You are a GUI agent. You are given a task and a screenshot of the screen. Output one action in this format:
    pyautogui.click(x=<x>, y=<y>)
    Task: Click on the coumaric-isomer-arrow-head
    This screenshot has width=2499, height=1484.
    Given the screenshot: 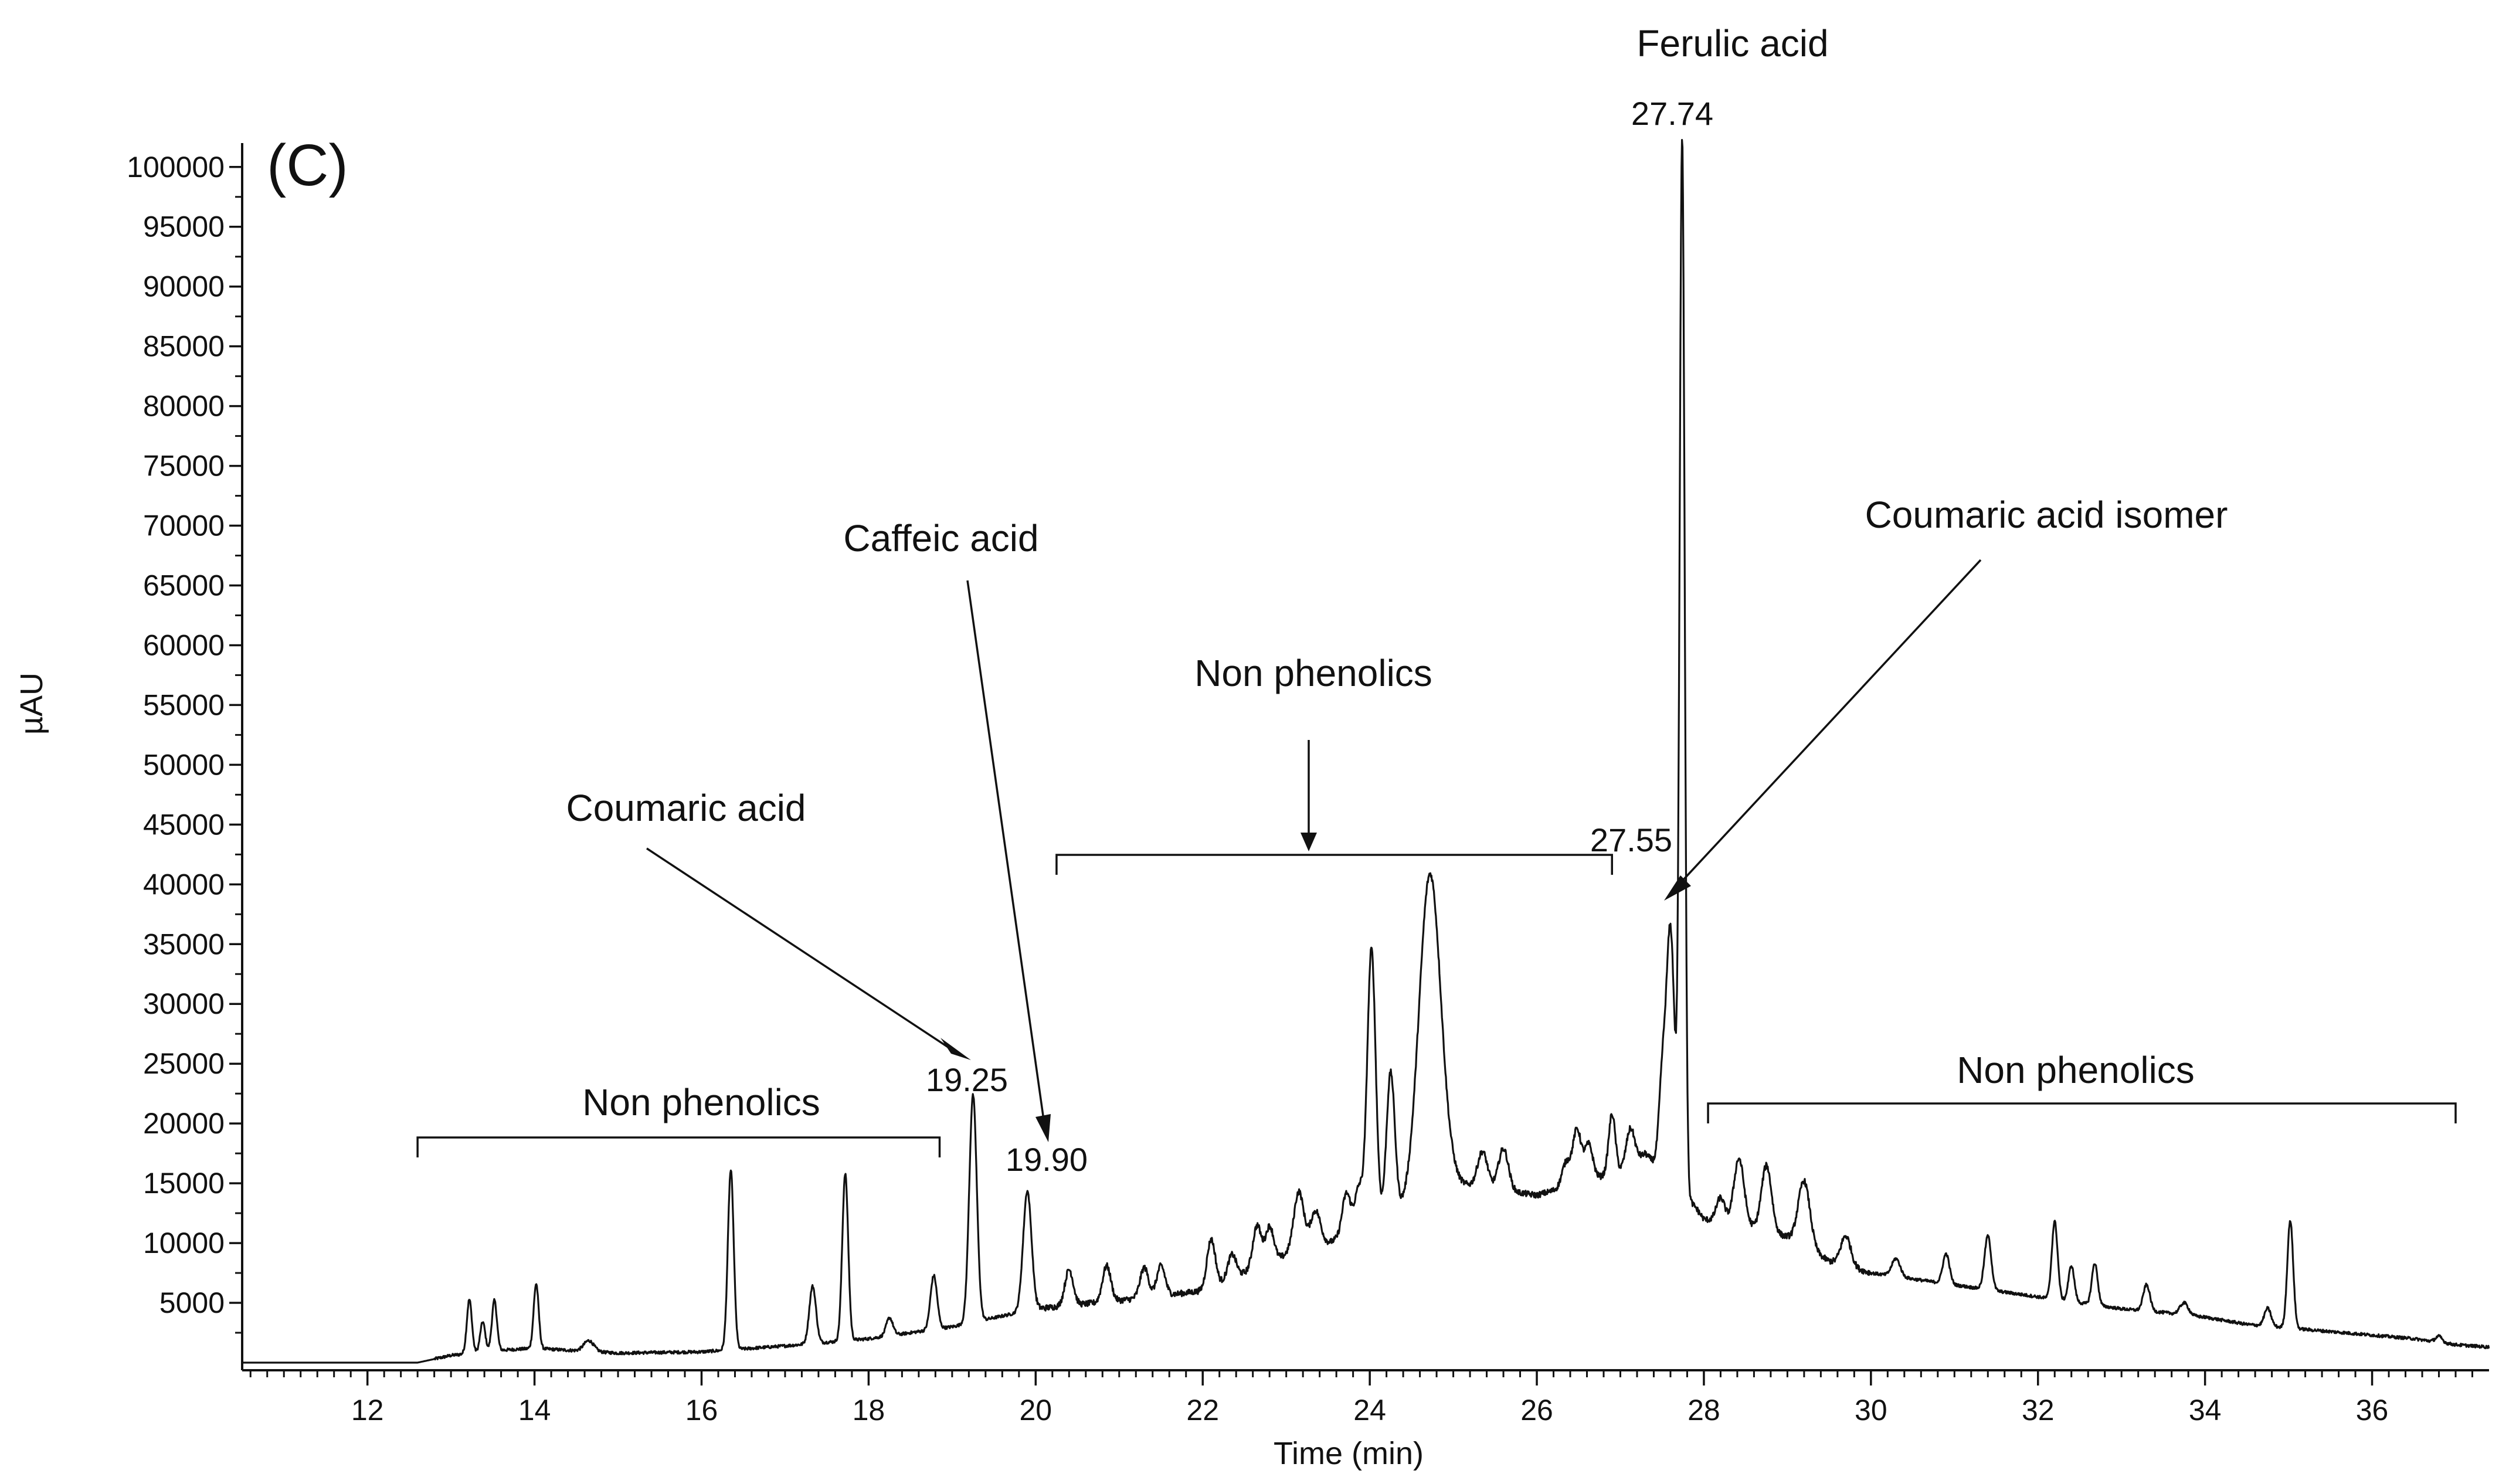 What is the action you would take?
    pyautogui.click(x=1677, y=888)
    